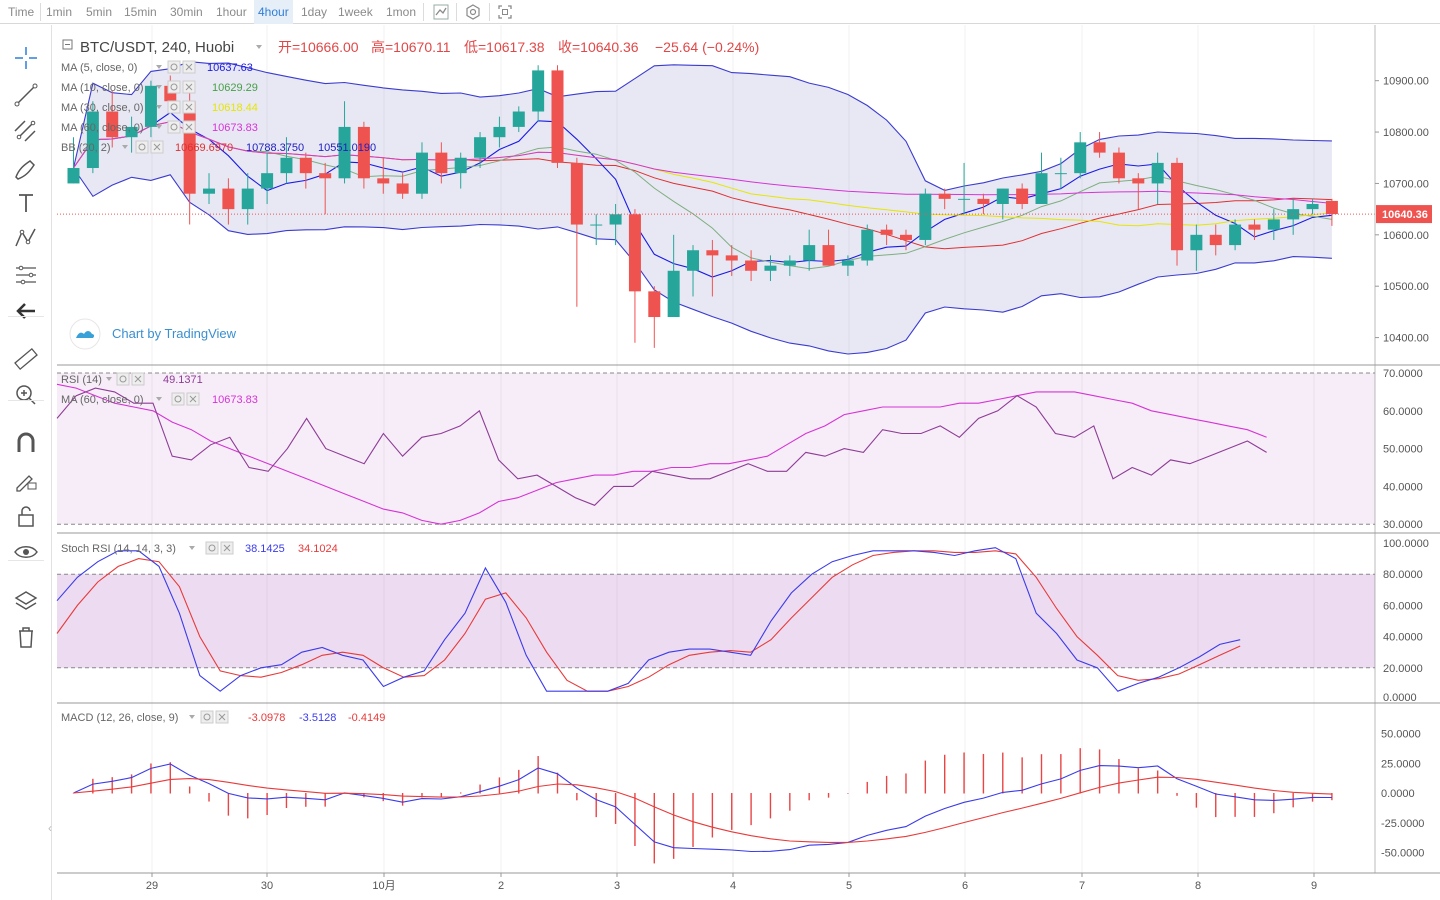 Image resolution: width=1440 pixels, height=900 pixels. What do you see at coordinates (1406, 544) in the screenshot?
I see `stoch-tick-label: 100.0000` at bounding box center [1406, 544].